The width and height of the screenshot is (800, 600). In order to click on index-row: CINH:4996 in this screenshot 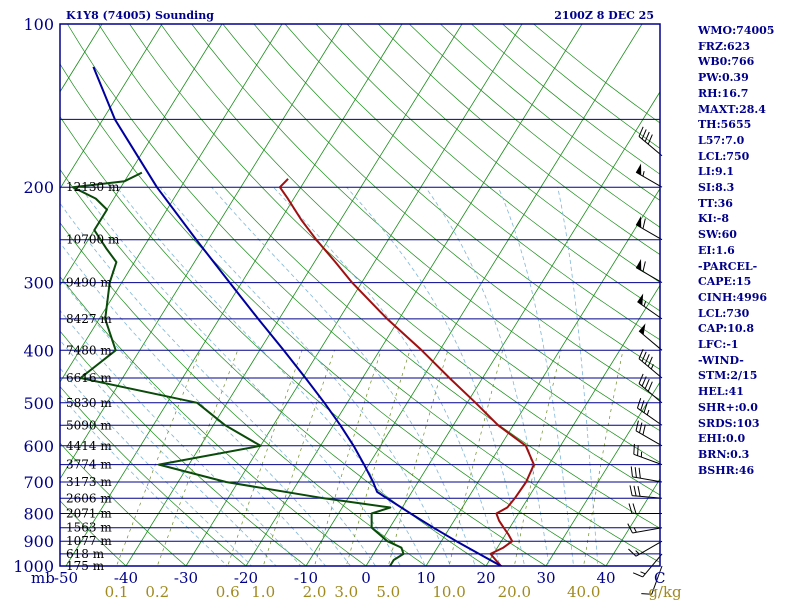, I will do `click(733, 297)`.